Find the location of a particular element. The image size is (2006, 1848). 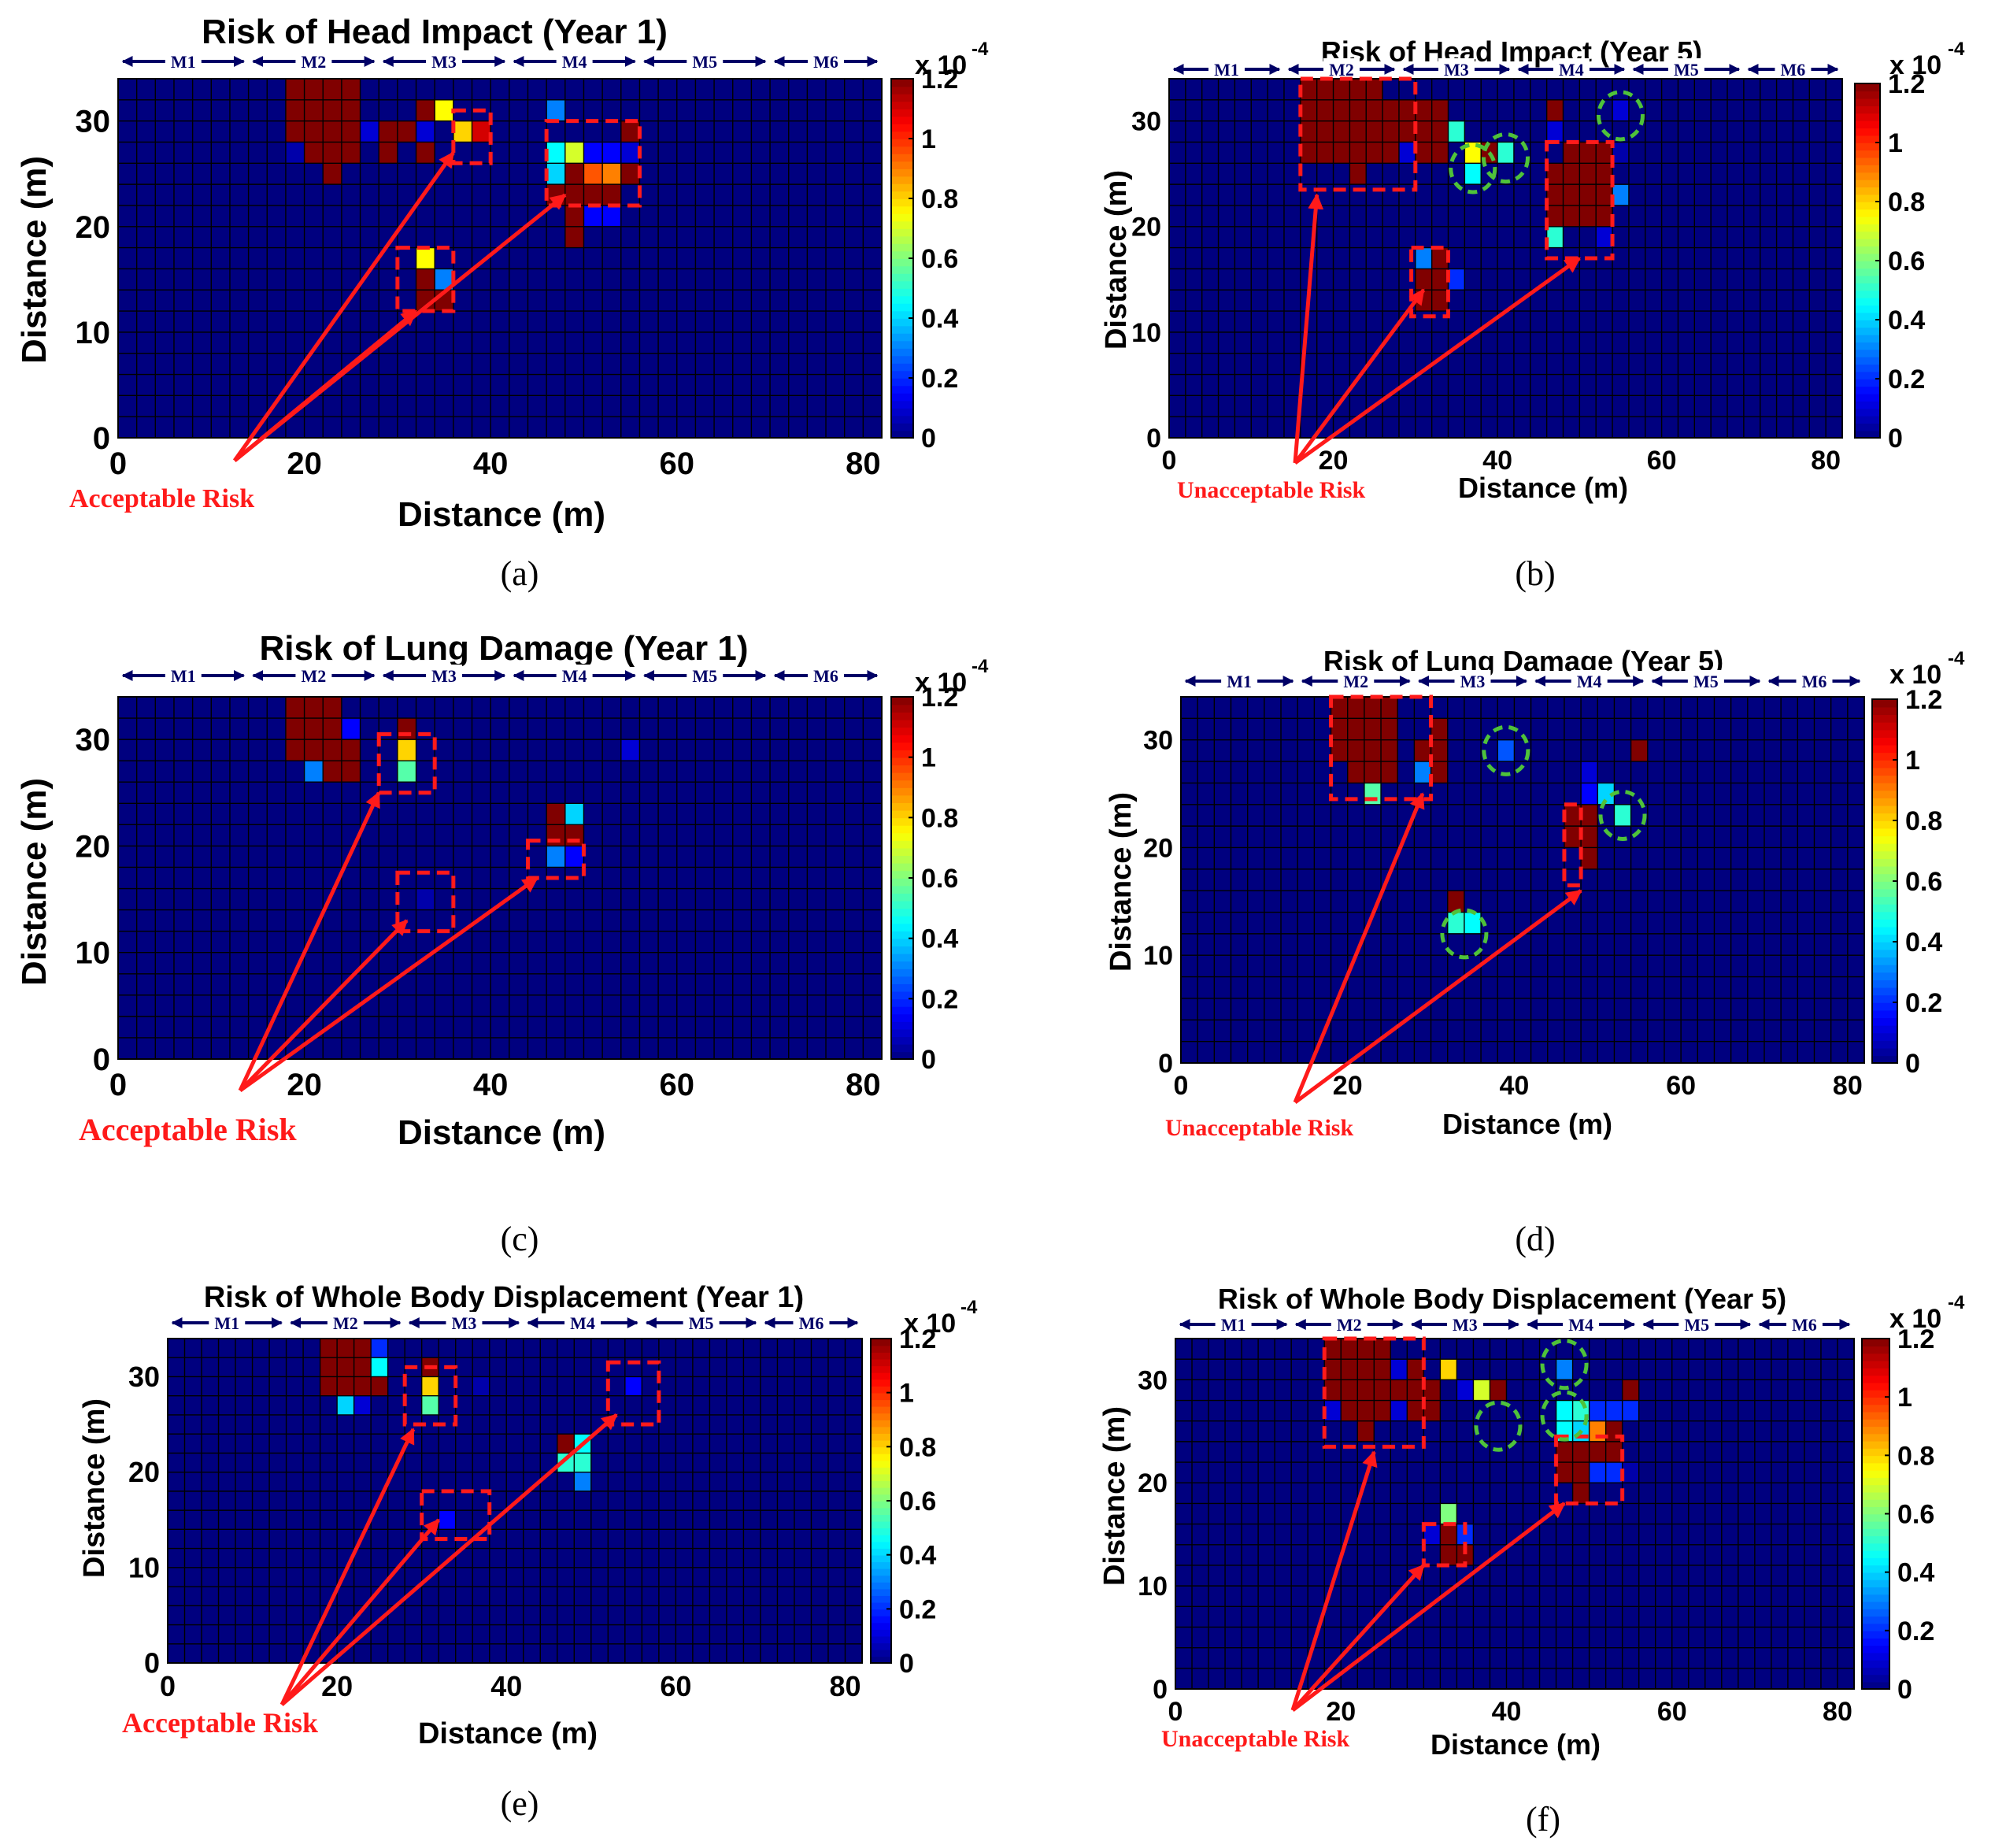

x-tick-label: 0 is located at coordinates (1175, 1712).